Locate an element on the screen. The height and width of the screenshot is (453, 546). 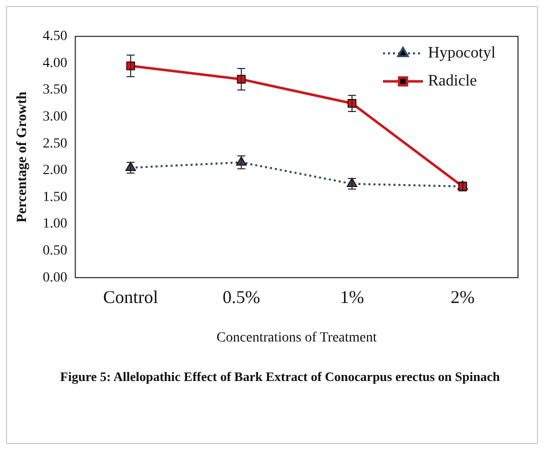
y-tick-label: 2.00 is located at coordinates (55, 170).